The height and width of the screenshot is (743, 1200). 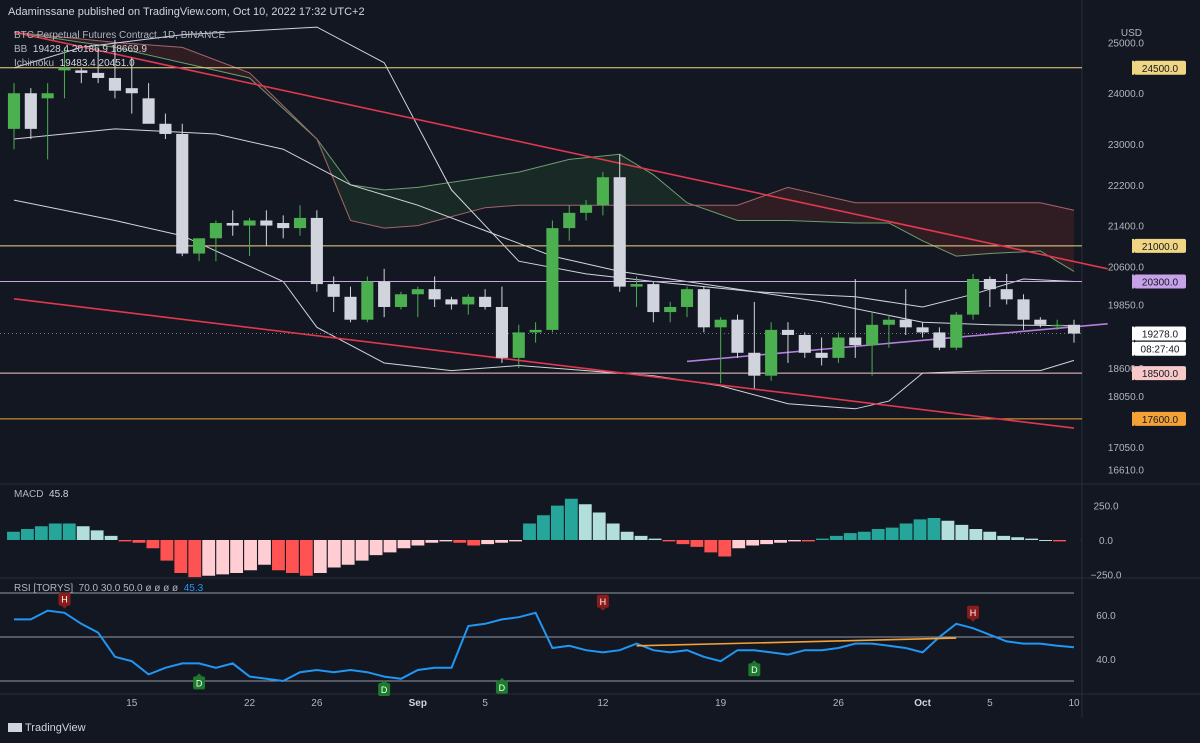 What do you see at coordinates (721, 703) in the screenshot?
I see `x-tick-label: 19` at bounding box center [721, 703].